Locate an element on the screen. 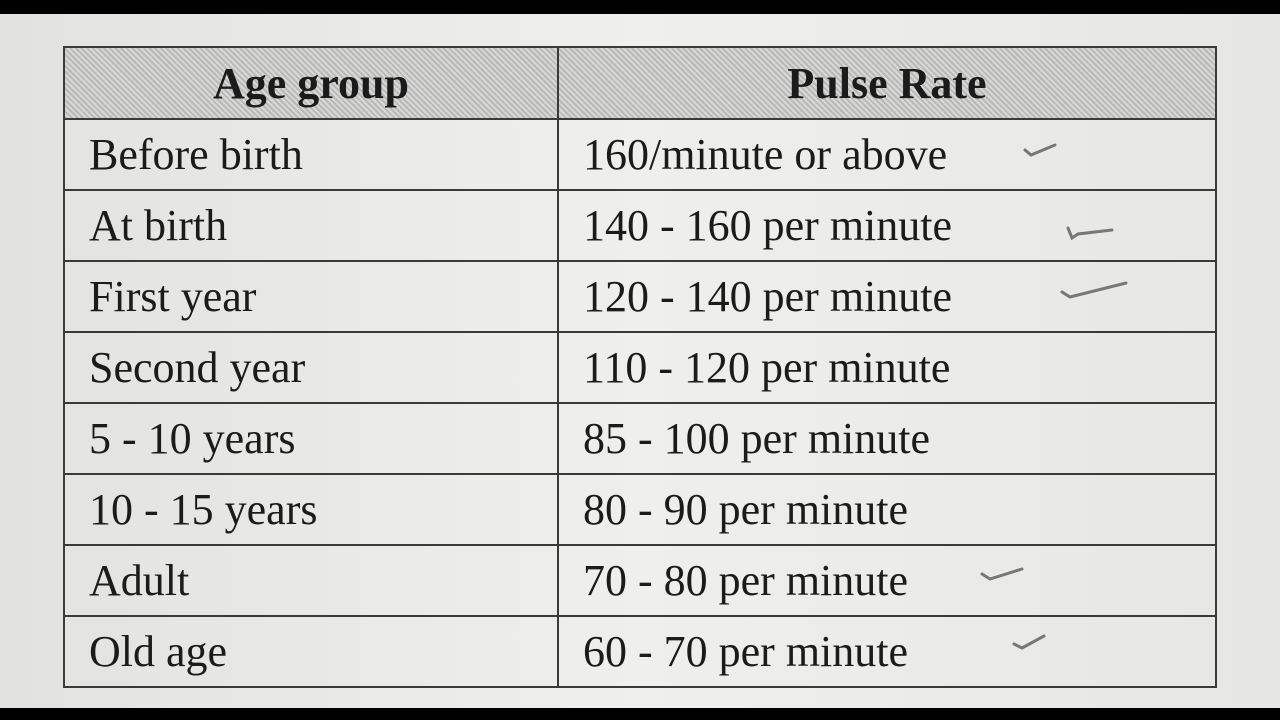 The width and height of the screenshot is (1280, 720). table-row: At birth 140 - 160 per minute is located at coordinates (640, 225).